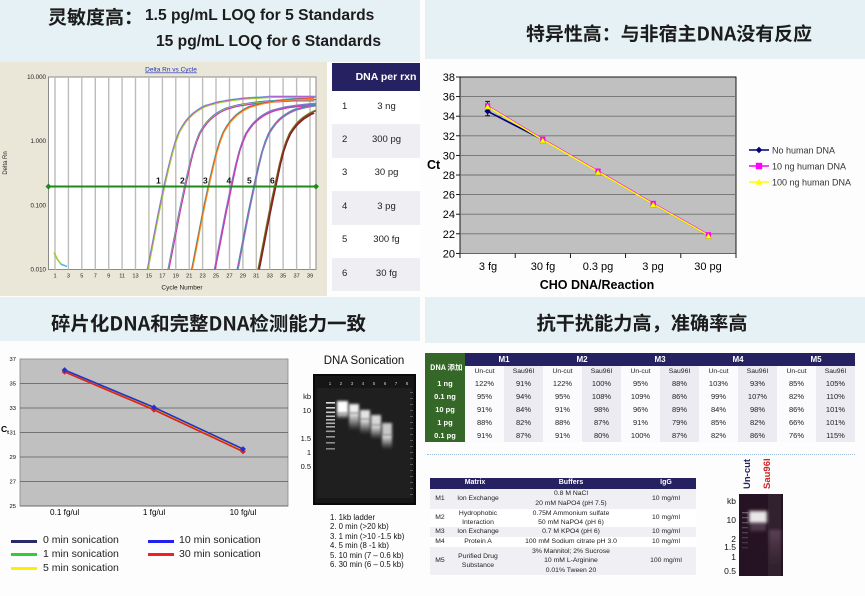 The width and height of the screenshot is (865, 596). Describe the element at coordinates (135, 277) in the screenshot. I see `svg-text: 13` at that location.